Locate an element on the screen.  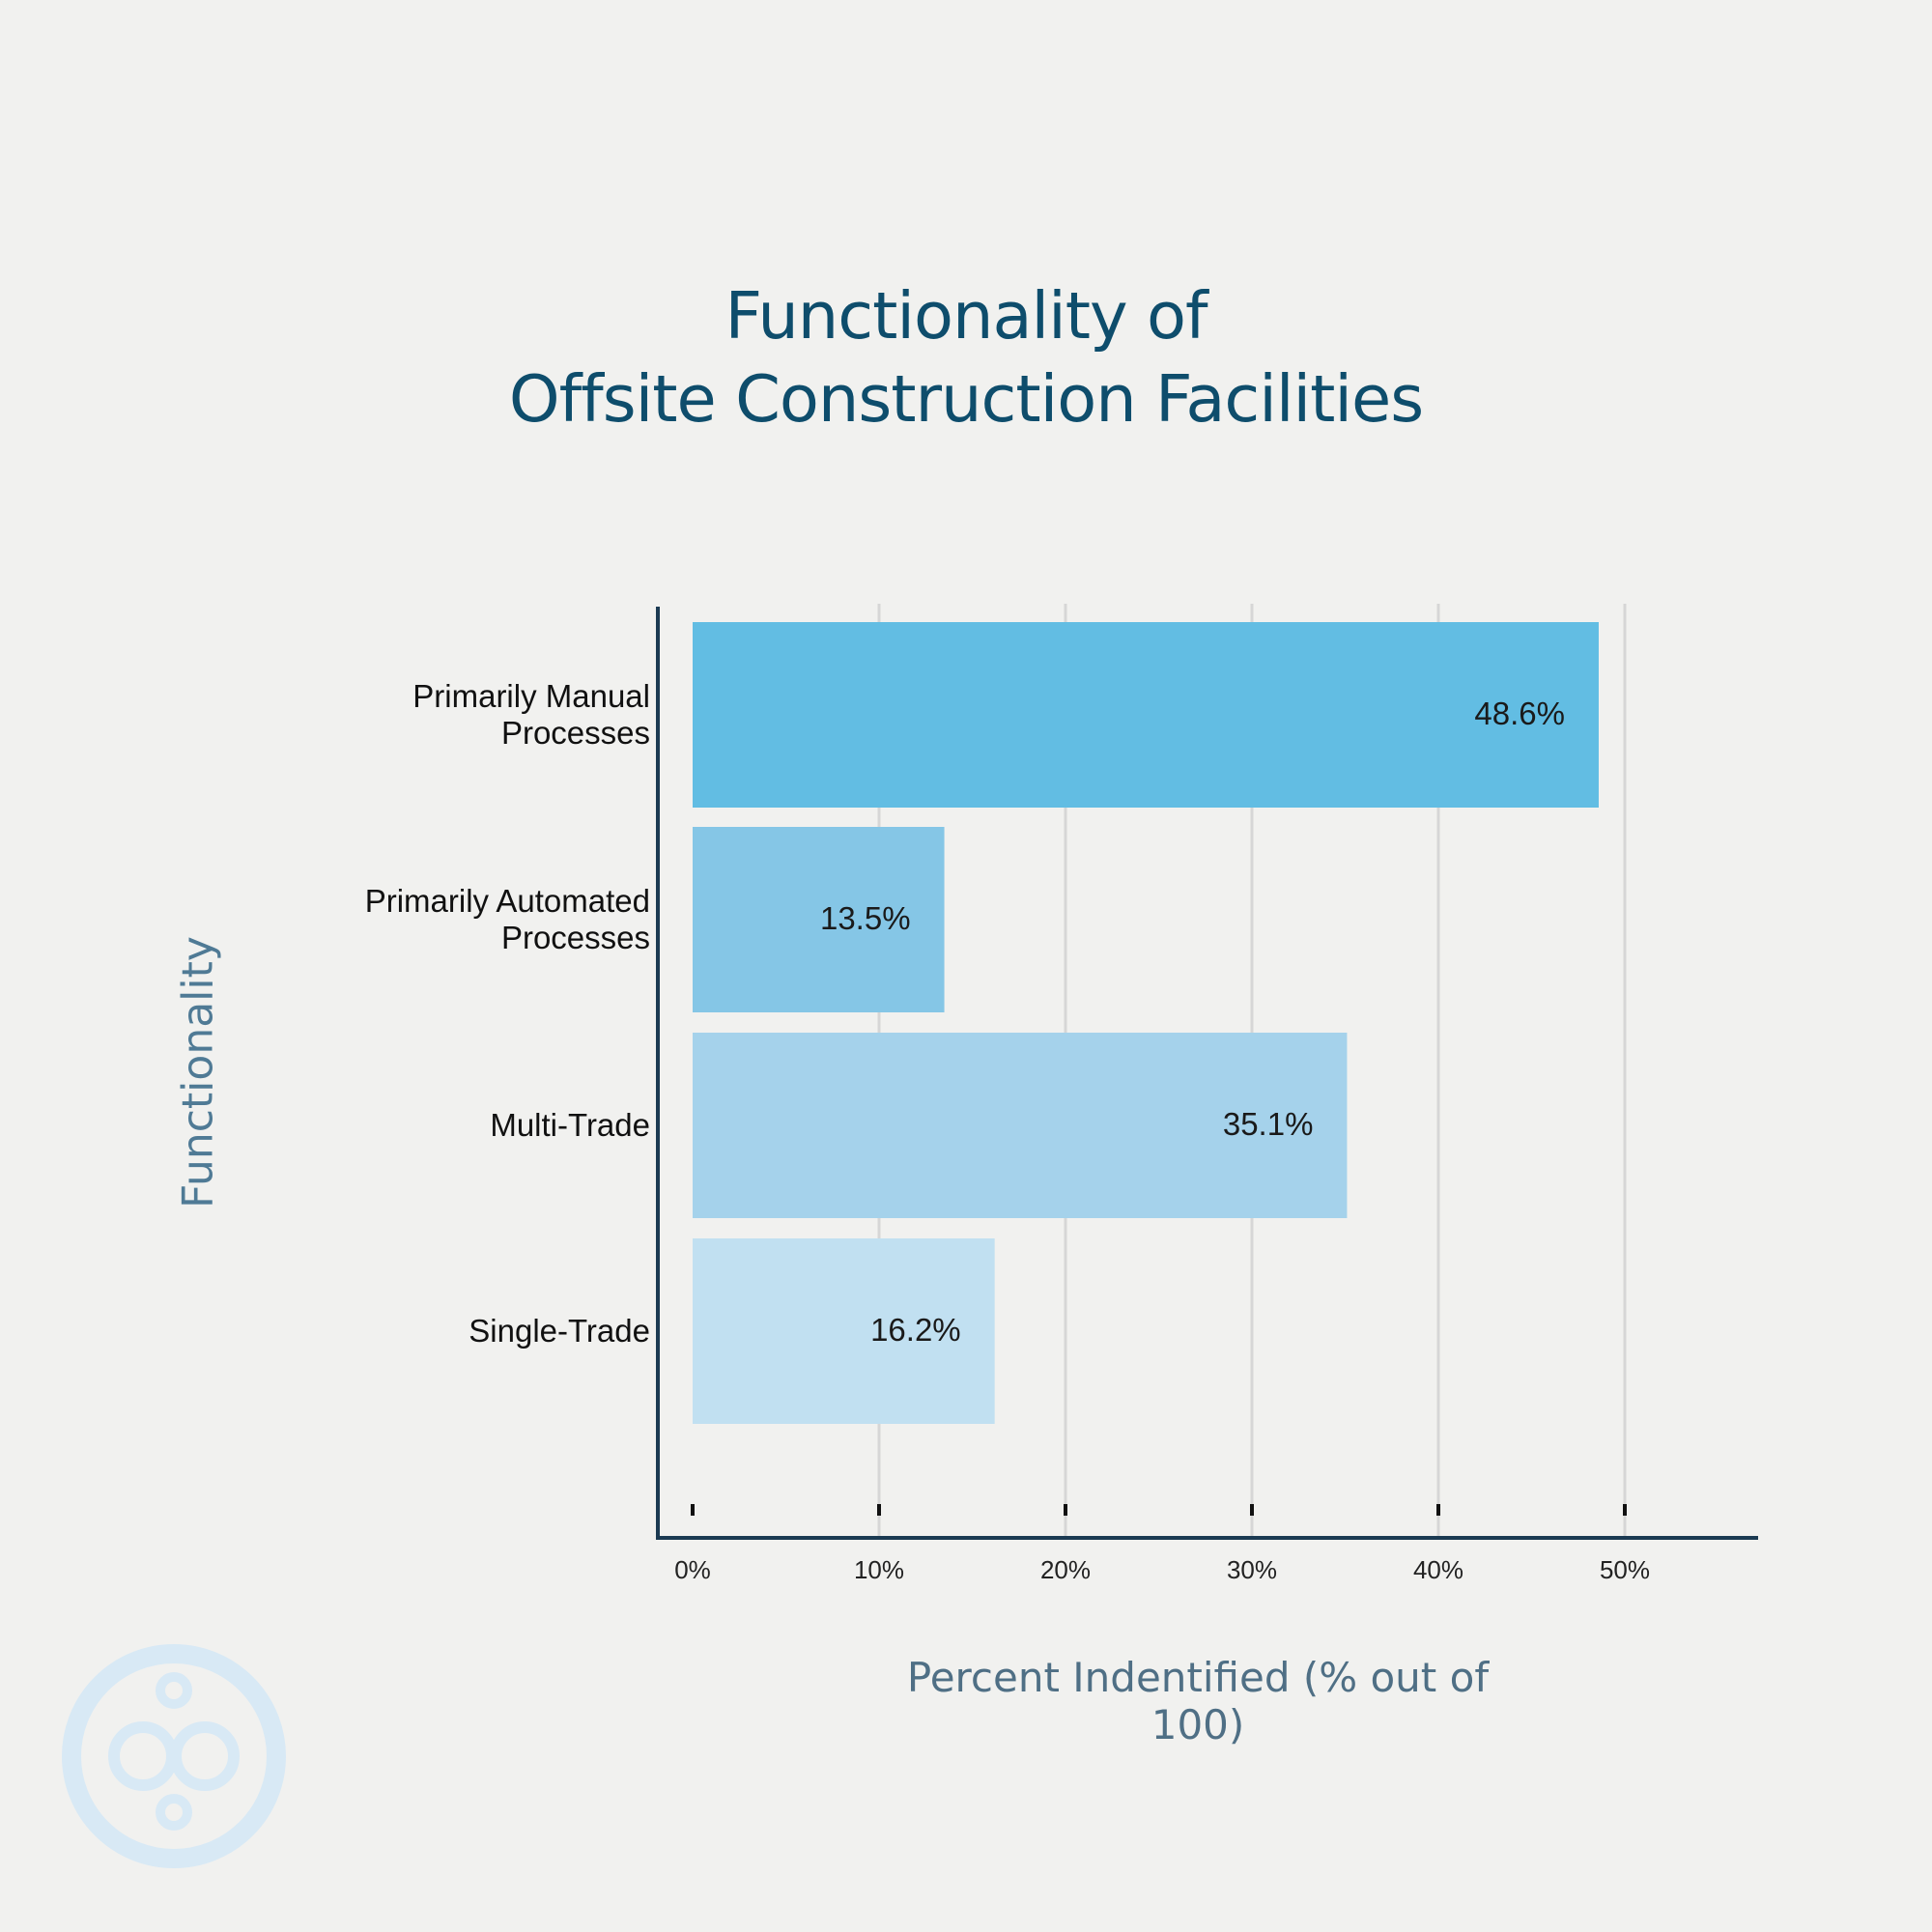
category-label: Primarily Manual Processes is located at coordinates (447, 715).